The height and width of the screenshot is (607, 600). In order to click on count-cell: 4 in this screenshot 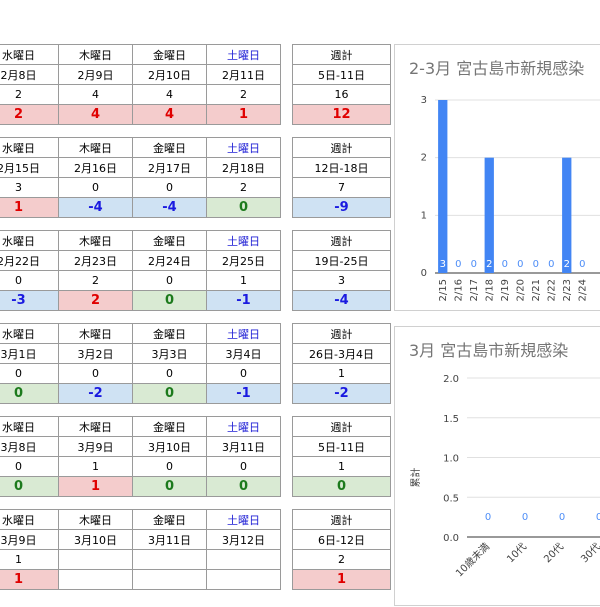, I will do `click(95, 94)`.